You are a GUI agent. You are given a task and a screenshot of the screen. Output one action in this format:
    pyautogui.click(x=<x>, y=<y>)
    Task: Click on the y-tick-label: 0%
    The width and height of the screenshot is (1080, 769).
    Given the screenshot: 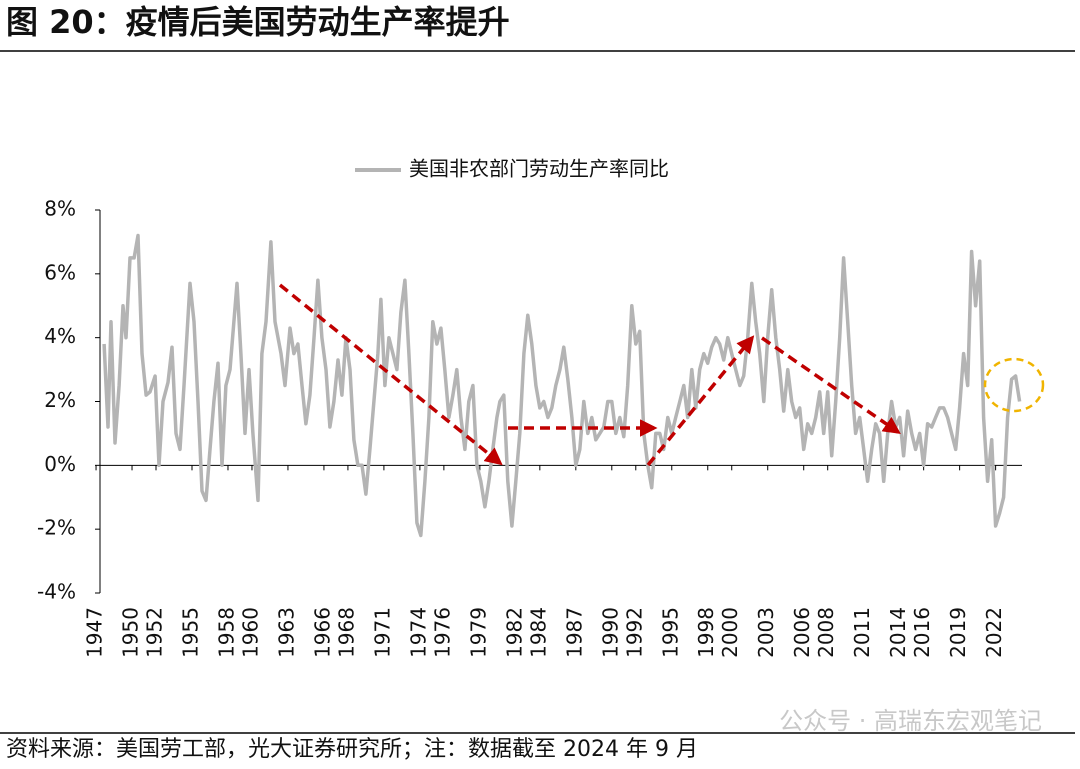 What is the action you would take?
    pyautogui.click(x=60, y=464)
    